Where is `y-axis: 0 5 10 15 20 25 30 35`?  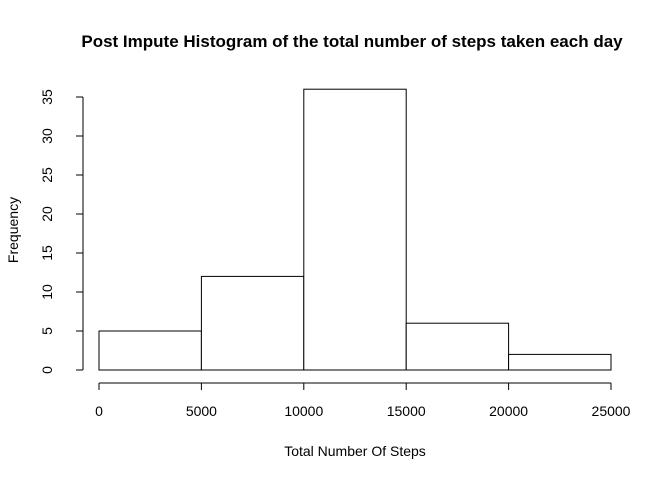 y-axis: 0 5 10 15 20 25 30 35 is located at coordinates (61, 231).